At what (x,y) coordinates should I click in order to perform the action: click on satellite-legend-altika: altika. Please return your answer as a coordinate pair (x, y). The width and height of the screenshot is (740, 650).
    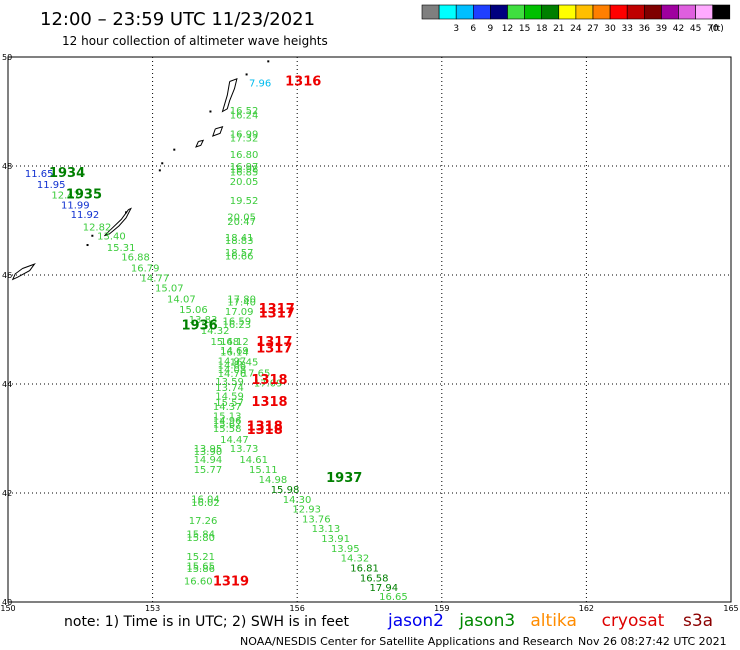
    Looking at the image, I should click on (553, 621).